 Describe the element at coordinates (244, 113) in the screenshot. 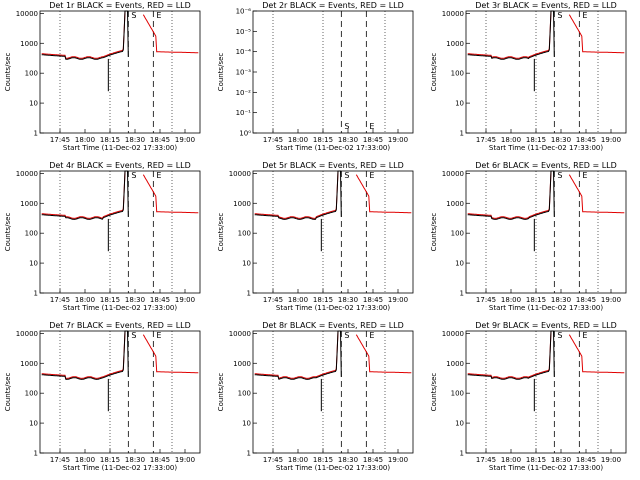

I see `y-tick-label: 10⁻¹` at that location.